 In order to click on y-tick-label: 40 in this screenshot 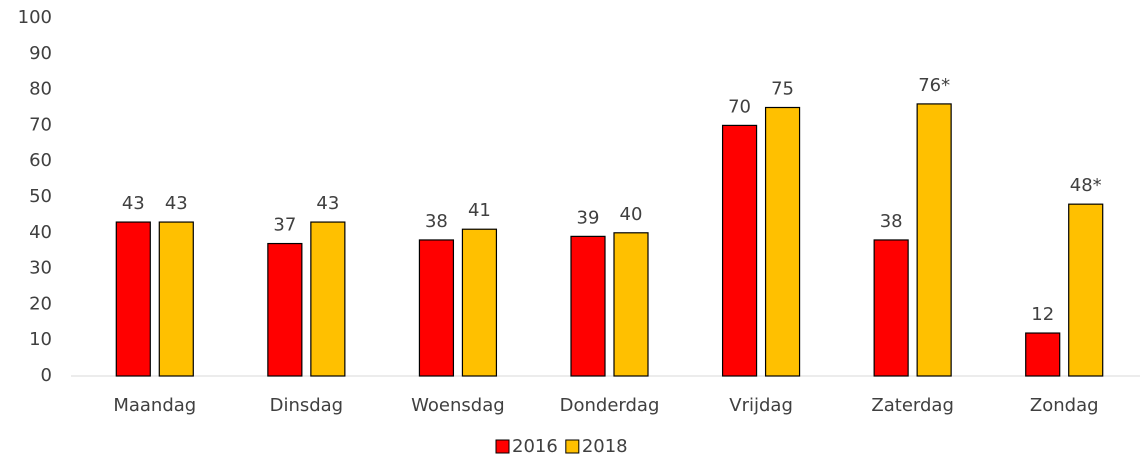, I will do `click(40, 232)`.